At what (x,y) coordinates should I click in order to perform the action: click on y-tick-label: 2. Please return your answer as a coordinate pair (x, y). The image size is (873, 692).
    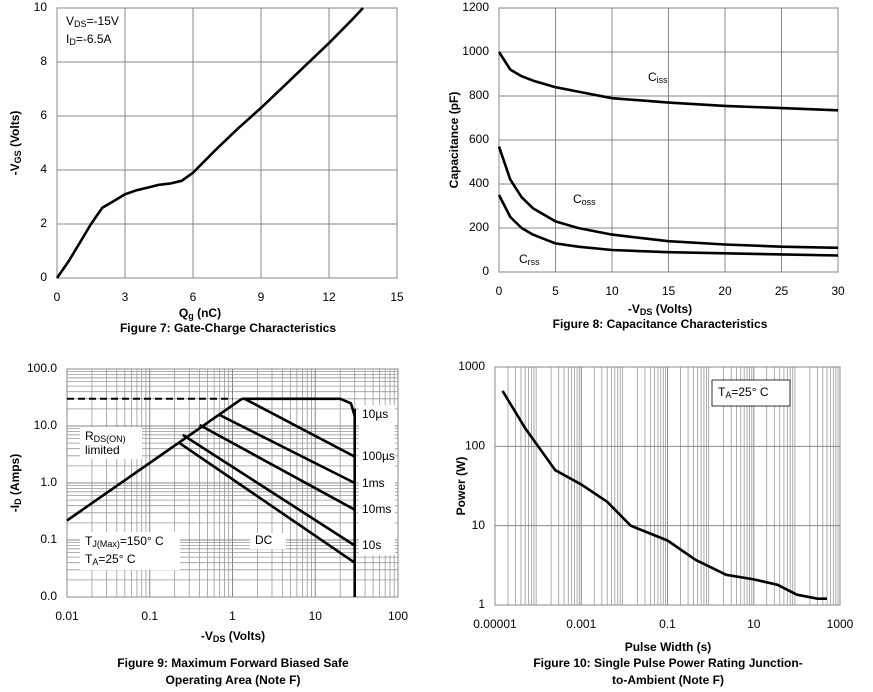
    Looking at the image, I should click on (43, 223).